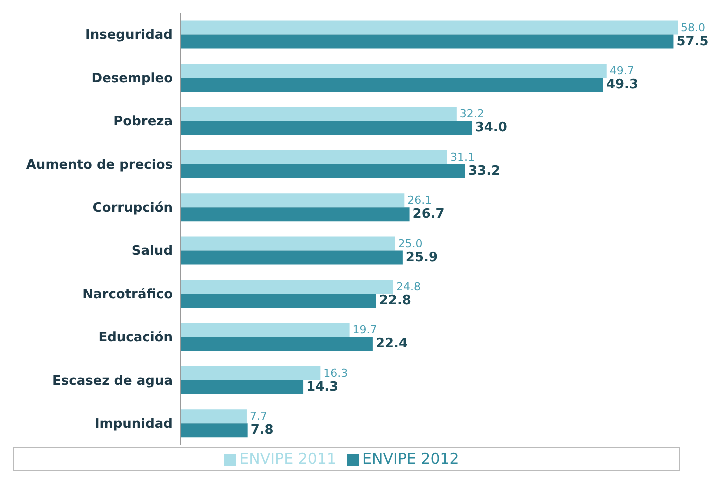 The height and width of the screenshot is (484, 726). What do you see at coordinates (472, 114) in the screenshot?
I see `data-label: 32.2` at bounding box center [472, 114].